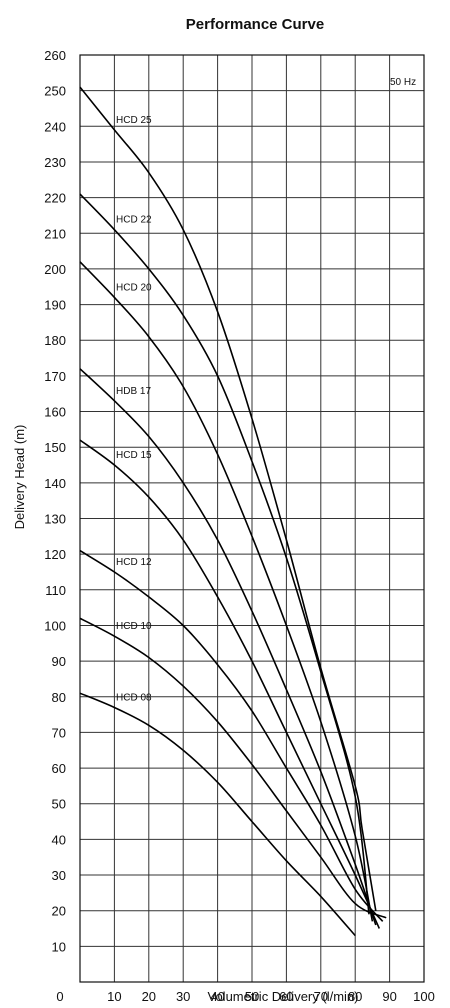  Describe the element at coordinates (55, 376) in the screenshot. I see `y-tick-label: 170` at that location.